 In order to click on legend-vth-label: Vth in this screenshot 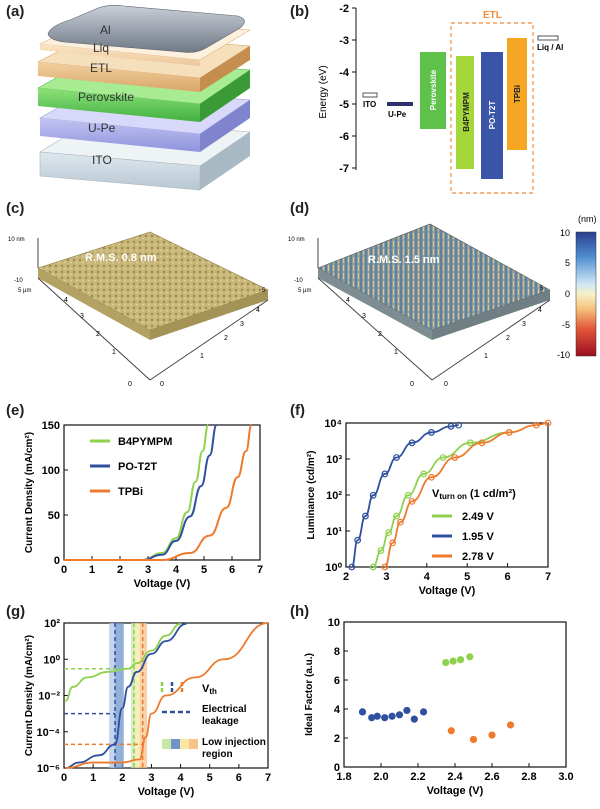, I will do `click(209, 689)`.